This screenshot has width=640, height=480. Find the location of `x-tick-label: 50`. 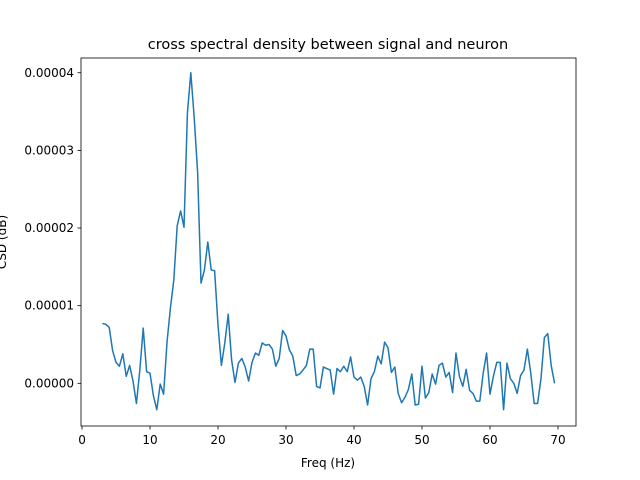

x-tick-label: 50 is located at coordinates (421, 440).